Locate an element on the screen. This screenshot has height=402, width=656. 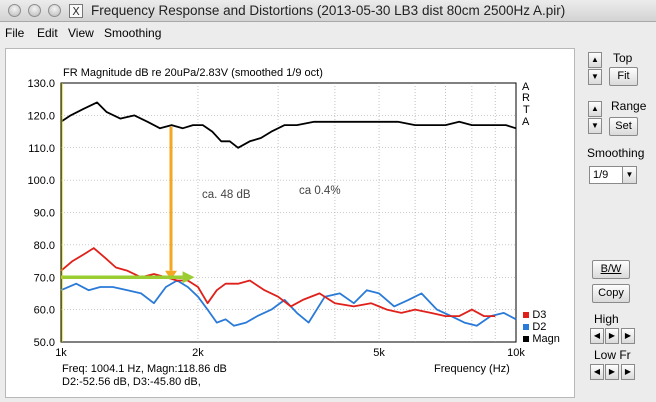
y-tick-label: 70.0 is located at coordinates (44, 278).